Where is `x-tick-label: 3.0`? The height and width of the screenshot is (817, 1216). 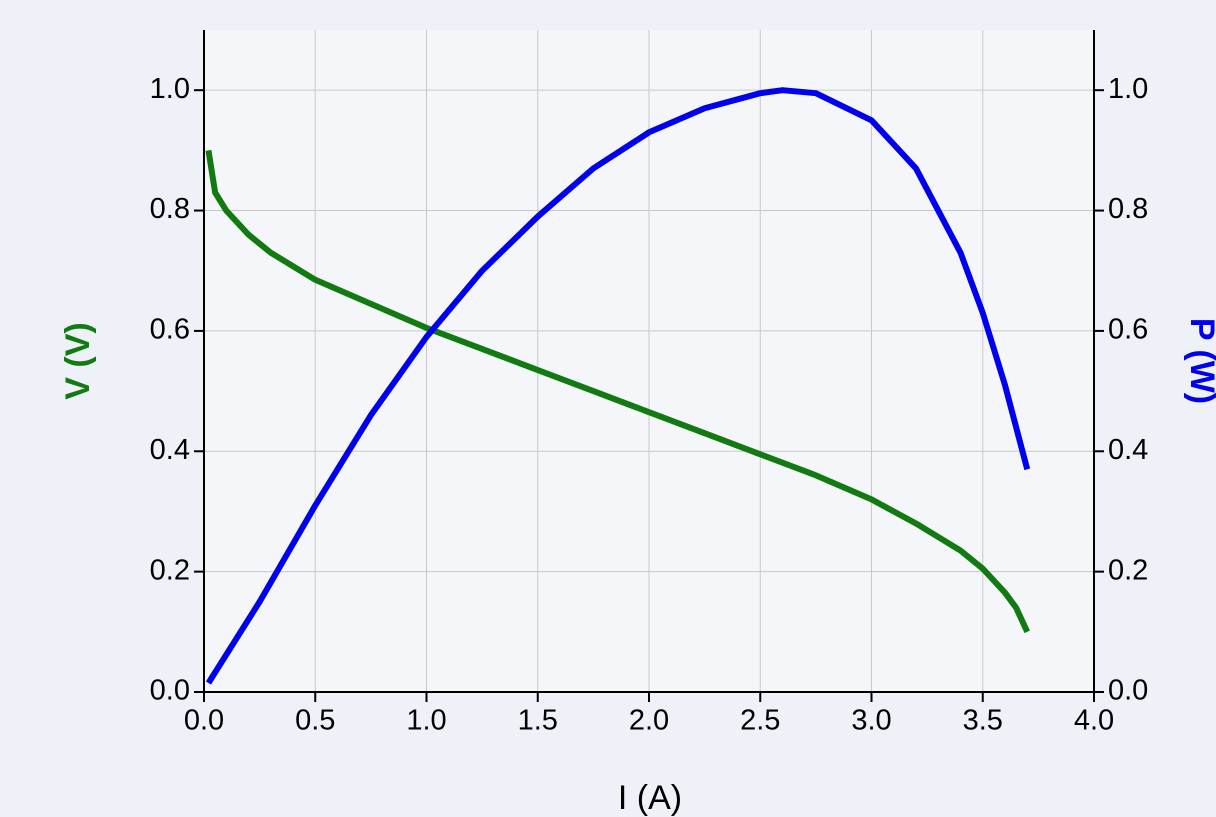
x-tick-label: 3.0 is located at coordinates (871, 721).